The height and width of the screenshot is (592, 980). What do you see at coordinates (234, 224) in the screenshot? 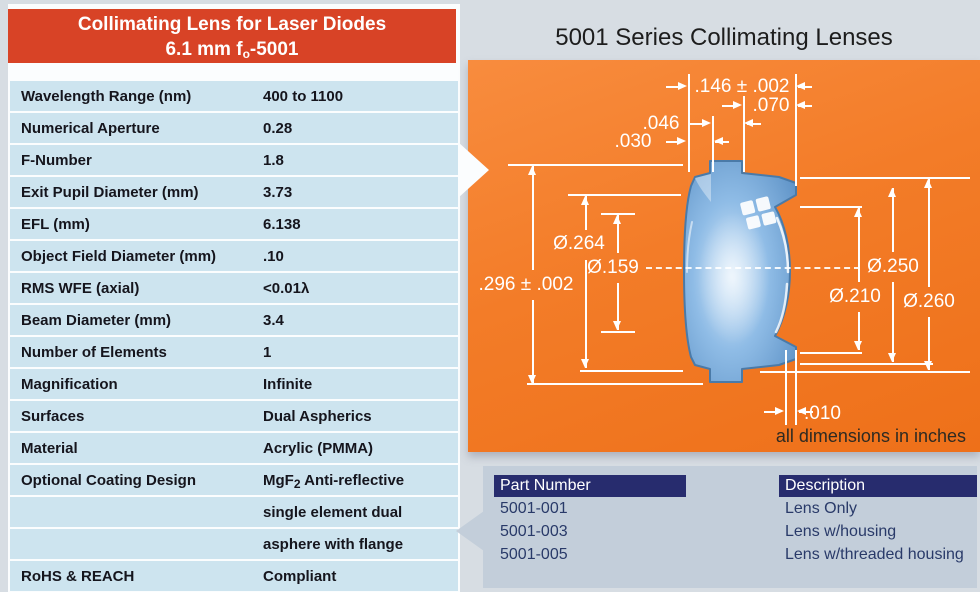
I see `spec-row: EFL (mm) 6.138` at bounding box center [234, 224].